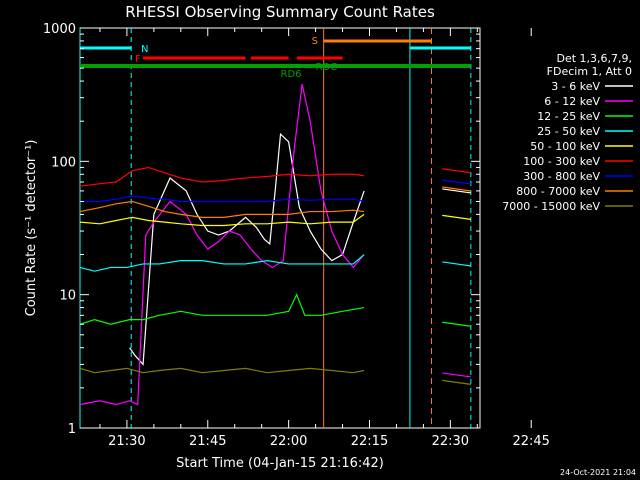  Describe the element at coordinates (275, 191) in the screenshot. I see `series-300-800-kev` at that location.